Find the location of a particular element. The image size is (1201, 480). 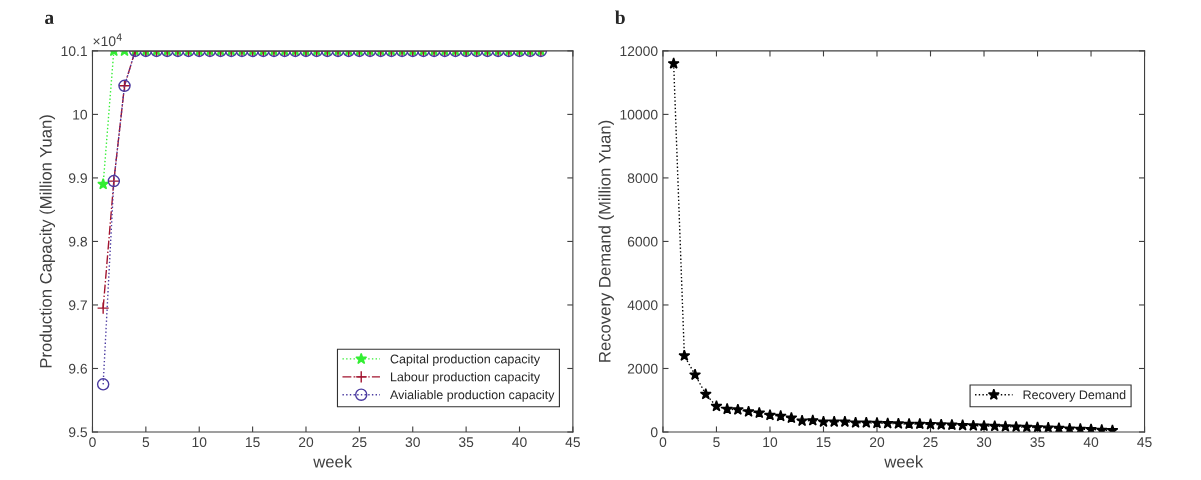

y-tick-label: 12000 is located at coordinates (639, 51).